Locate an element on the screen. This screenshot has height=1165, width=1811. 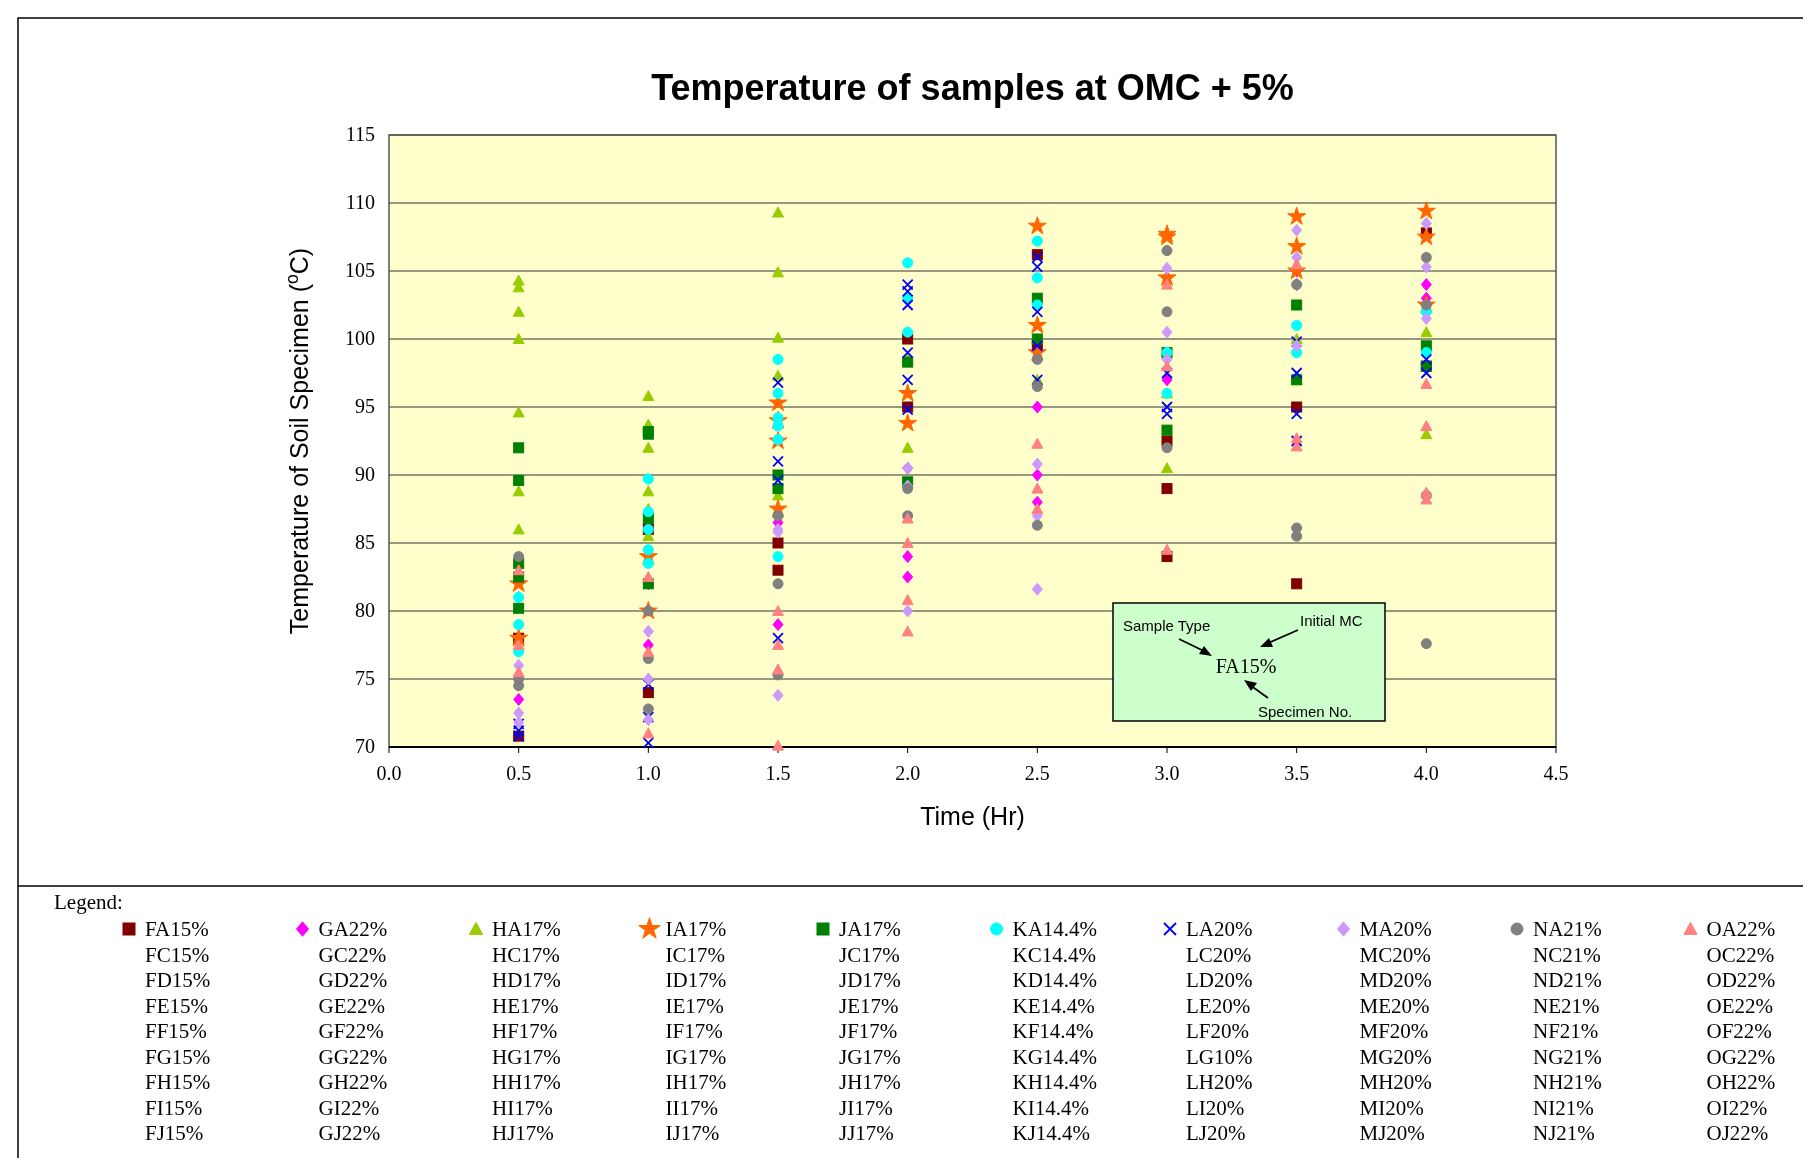
text: OI22% is located at coordinates (1737, 1107).